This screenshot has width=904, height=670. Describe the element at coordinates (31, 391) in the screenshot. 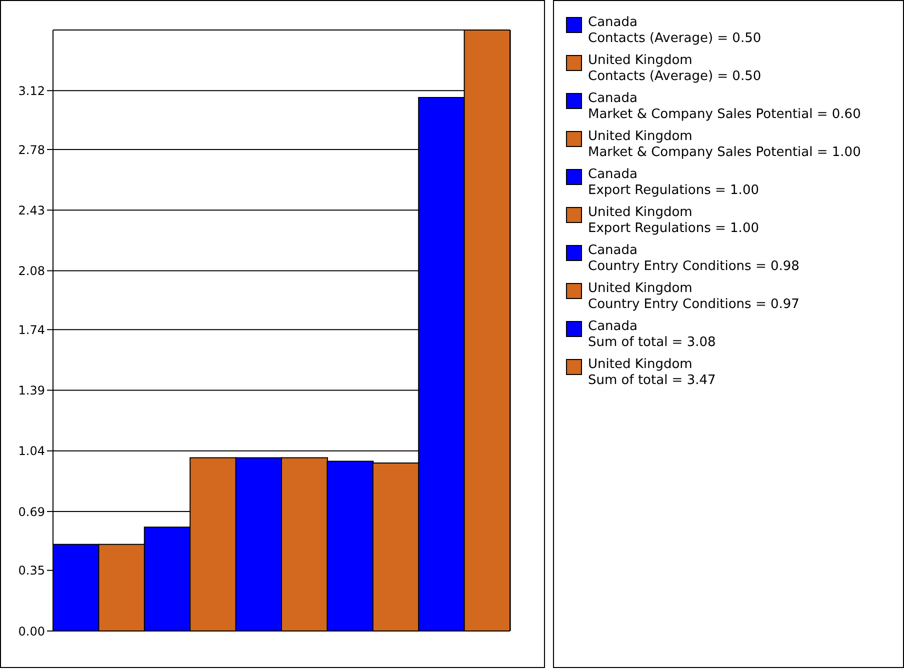

I see `y-tick-label: 1.39` at that location.